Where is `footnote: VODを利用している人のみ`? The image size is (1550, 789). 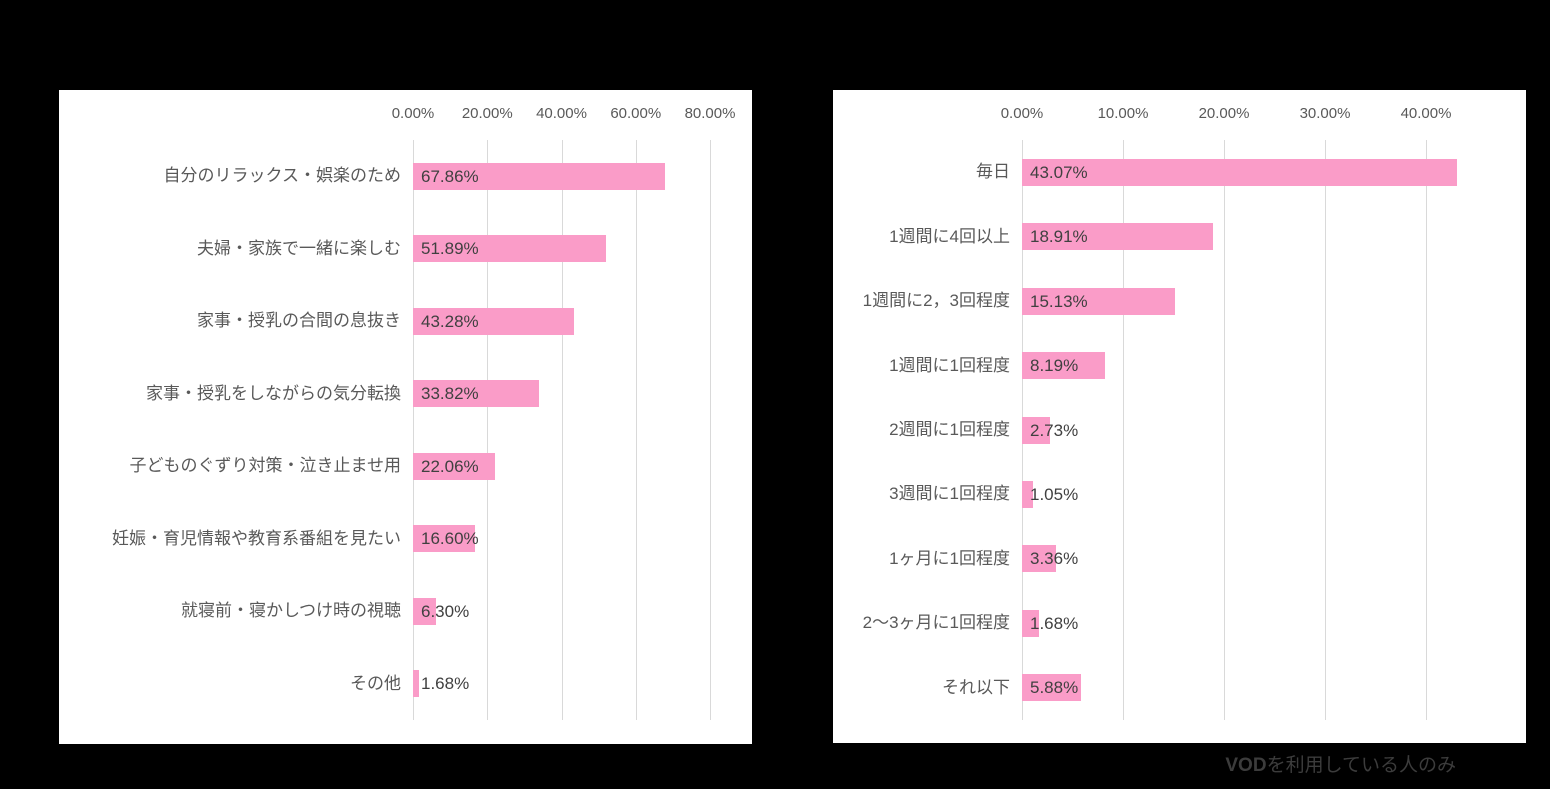
footnote: VODを利用している人のみ is located at coordinates (1278, 763).